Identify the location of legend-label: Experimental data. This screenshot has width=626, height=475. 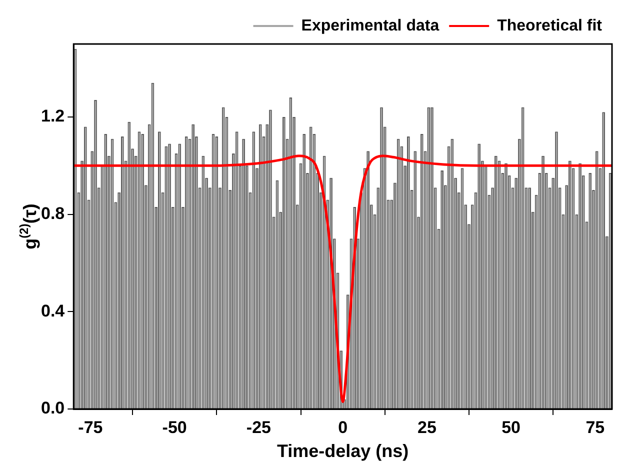
(370, 25).